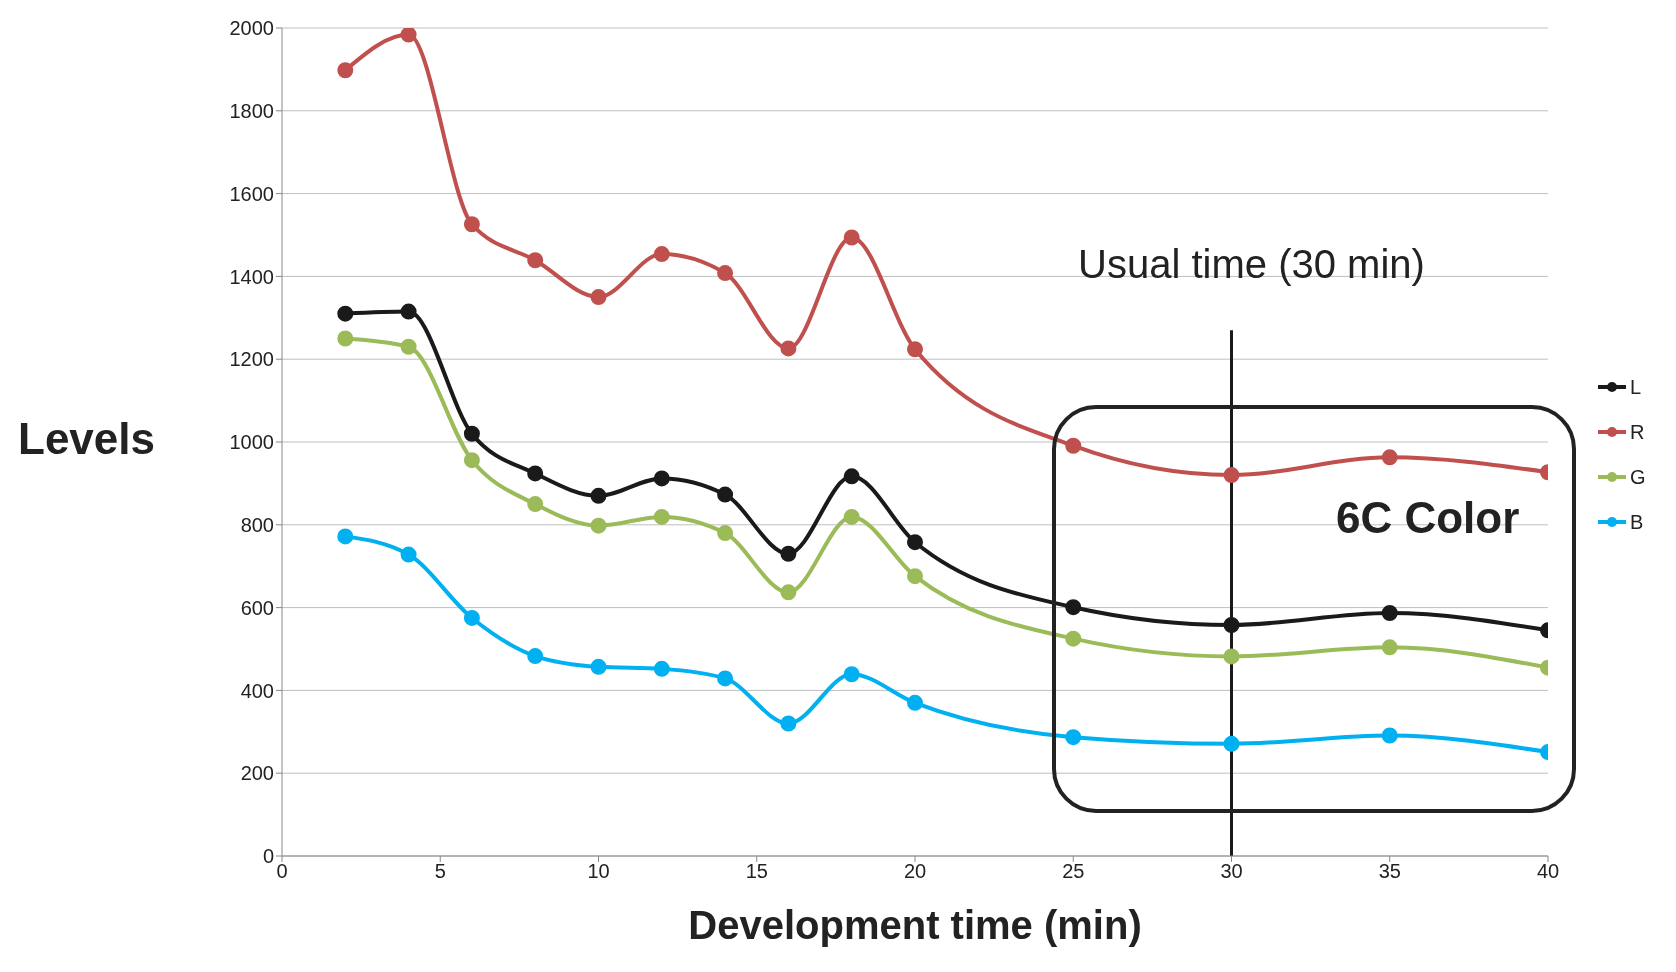  Describe the element at coordinates (915, 925) in the screenshot. I see `x-axis-title: Development time (min)` at that location.